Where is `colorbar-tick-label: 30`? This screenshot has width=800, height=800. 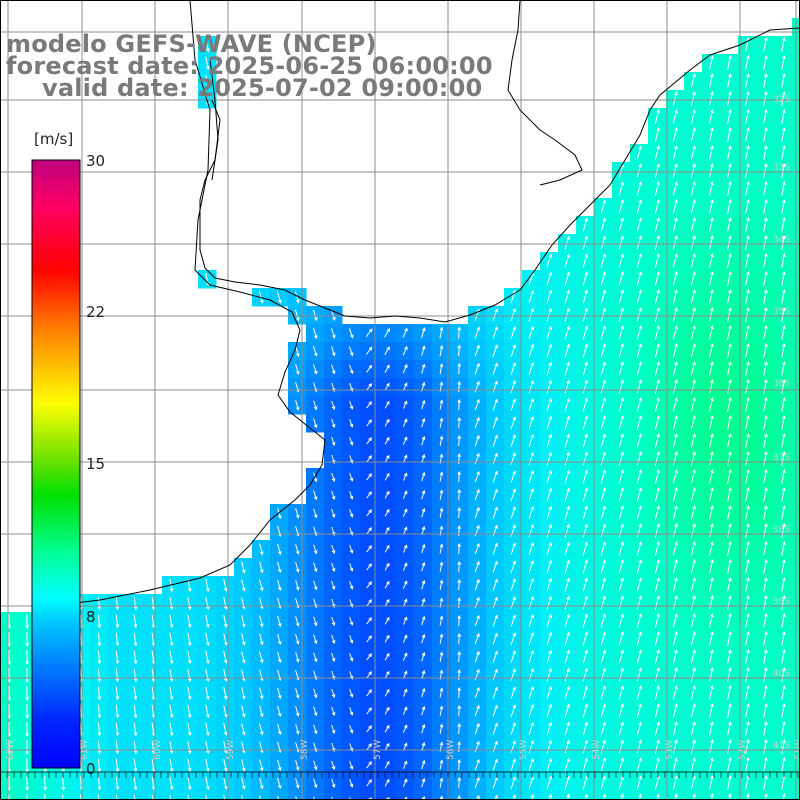
colorbar-tick-label: 30 is located at coordinates (96, 161).